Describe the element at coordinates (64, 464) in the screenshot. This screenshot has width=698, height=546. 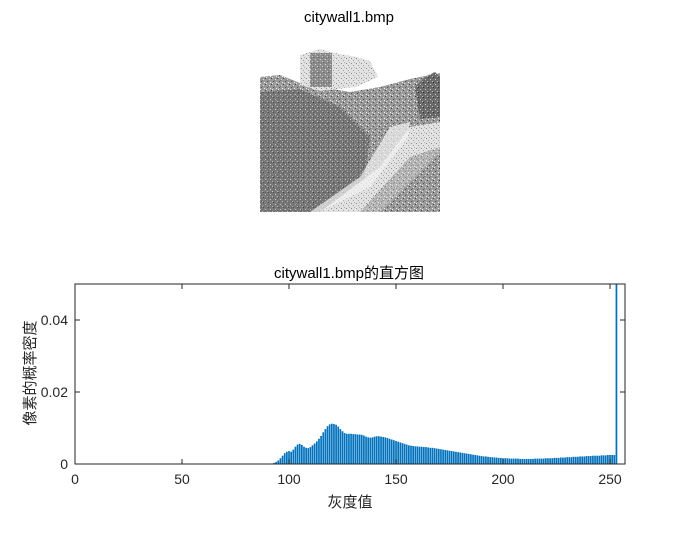
I see `y-tick-label: 0` at that location.